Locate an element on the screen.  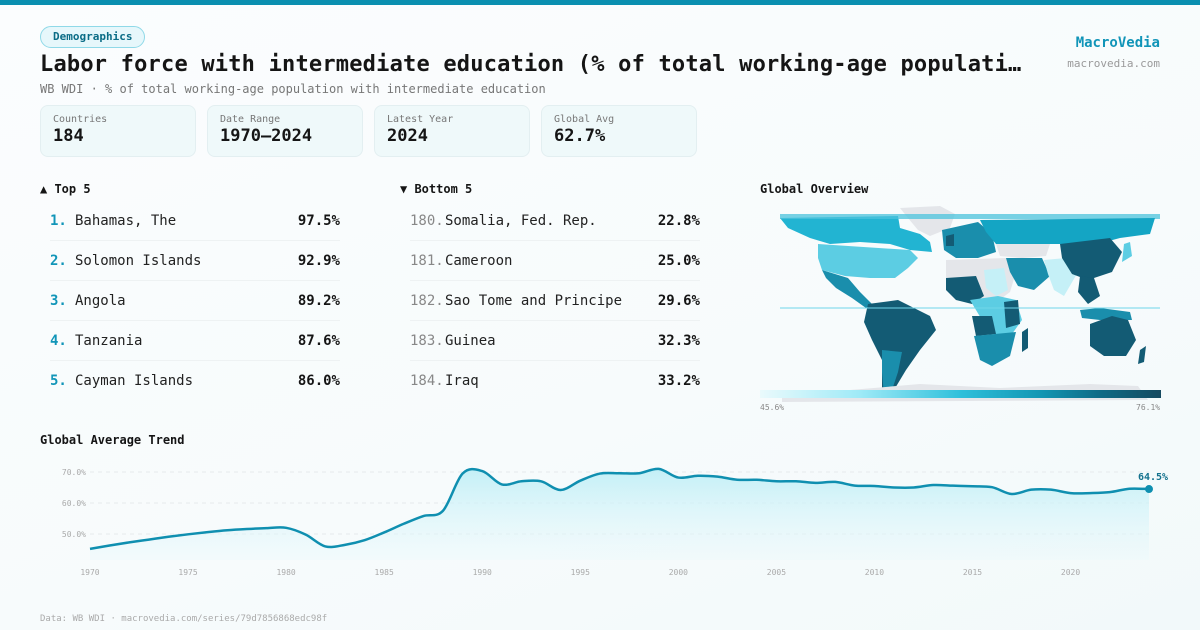
rank-number: 3. is located at coordinates (58, 300).